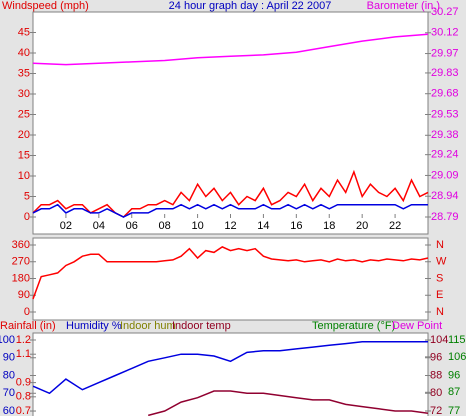  Describe the element at coordinates (445, 73) in the screenshot. I see `tick-label: 29.83` at that location.